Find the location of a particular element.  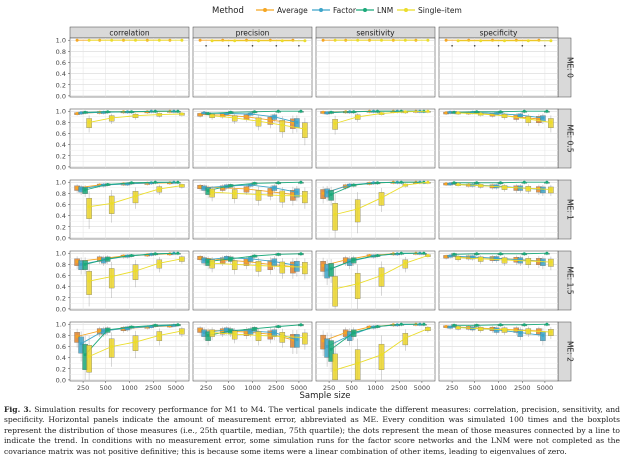

x-tick-label-c1-3: 2500 is located at coordinates (276, 388).